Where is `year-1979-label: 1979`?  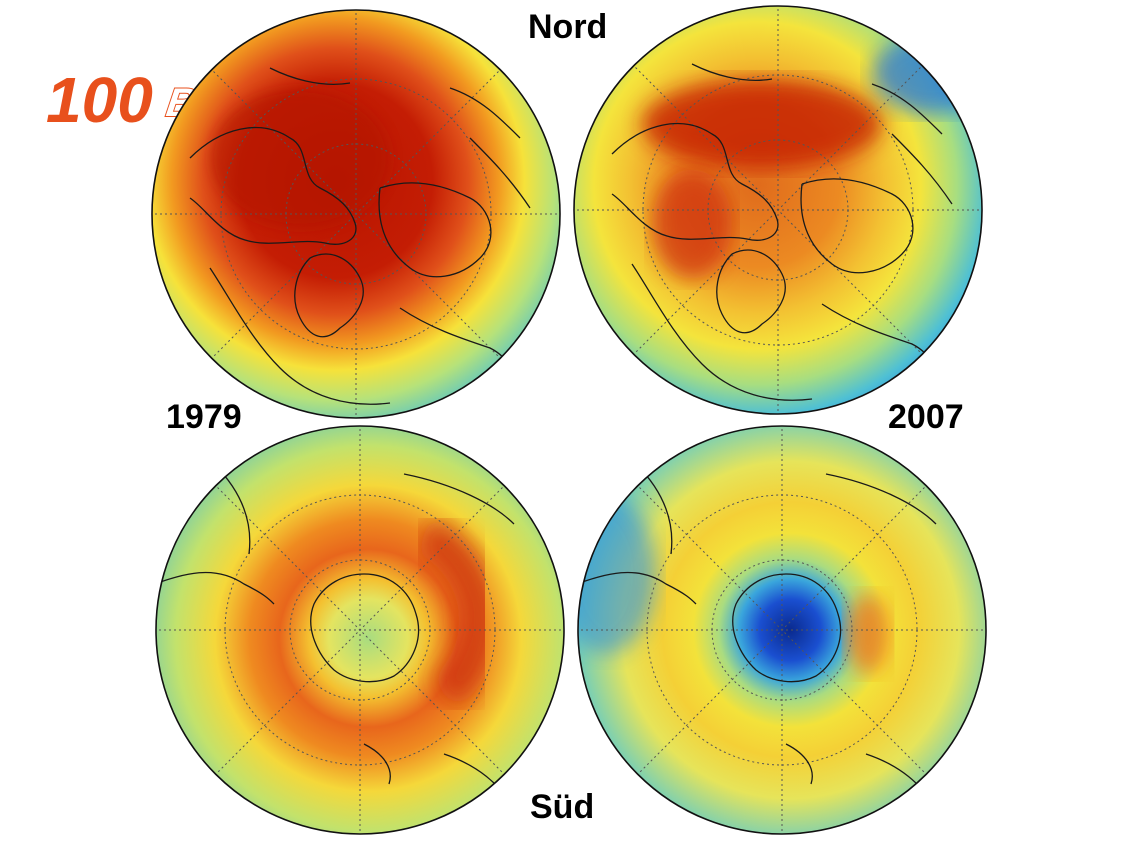
year-1979-label: 1979 is located at coordinates (204, 417).